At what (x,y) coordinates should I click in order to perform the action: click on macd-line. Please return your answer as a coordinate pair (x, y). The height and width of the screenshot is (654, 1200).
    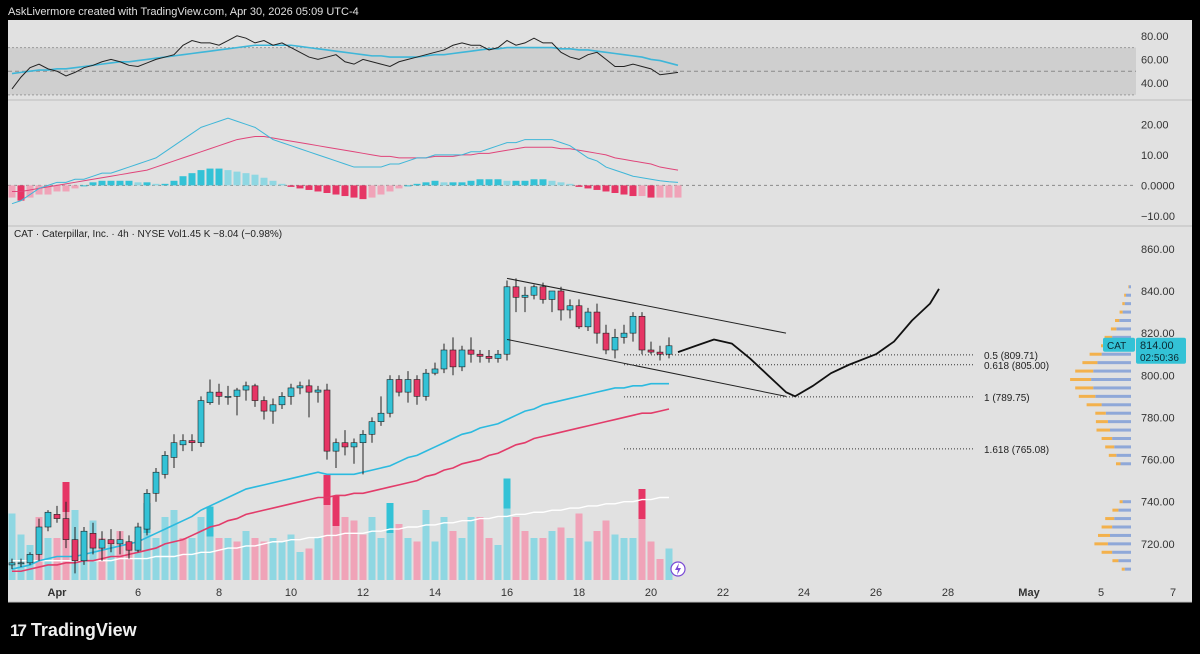
    Looking at the image, I should click on (345, 161).